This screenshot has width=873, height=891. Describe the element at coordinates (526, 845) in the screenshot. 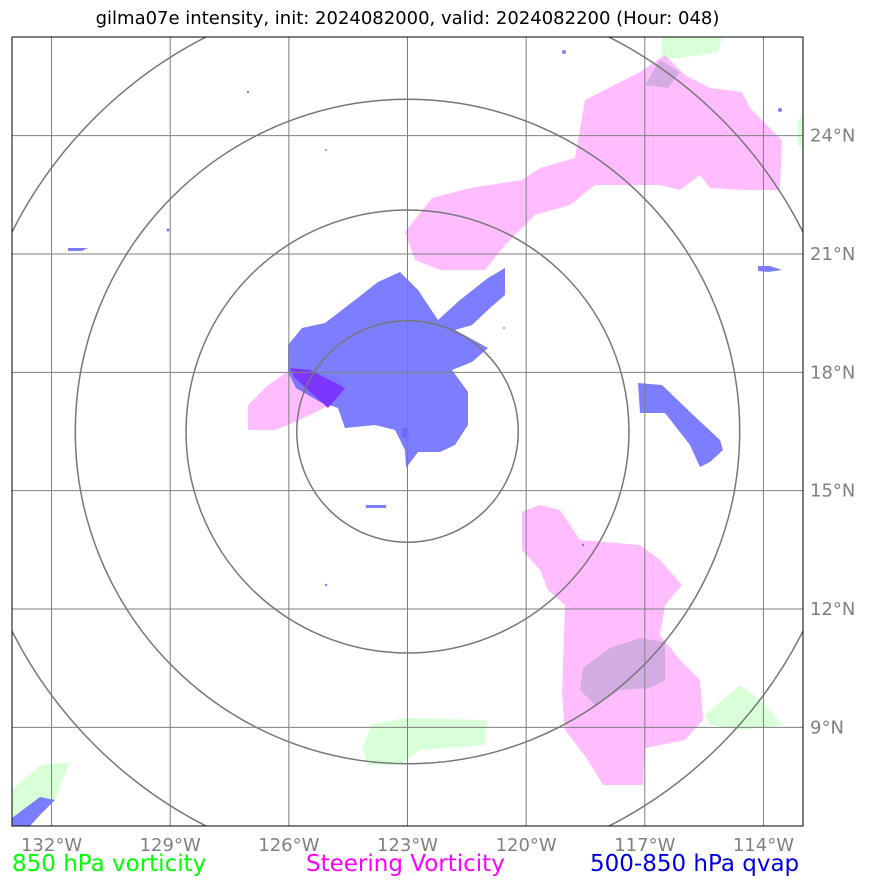

I see `lon-tick-label: 120°W` at that location.